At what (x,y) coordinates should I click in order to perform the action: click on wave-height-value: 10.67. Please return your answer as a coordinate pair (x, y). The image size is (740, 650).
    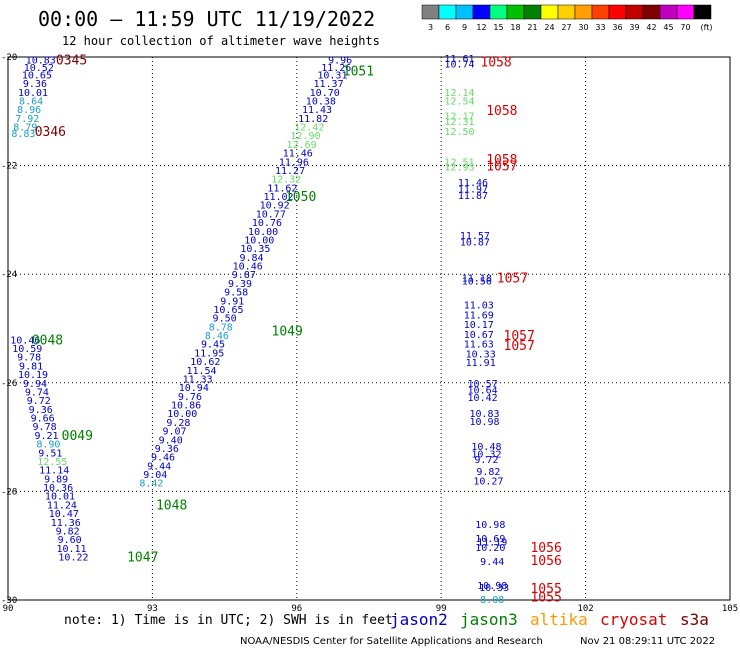
    Looking at the image, I should click on (479, 335).